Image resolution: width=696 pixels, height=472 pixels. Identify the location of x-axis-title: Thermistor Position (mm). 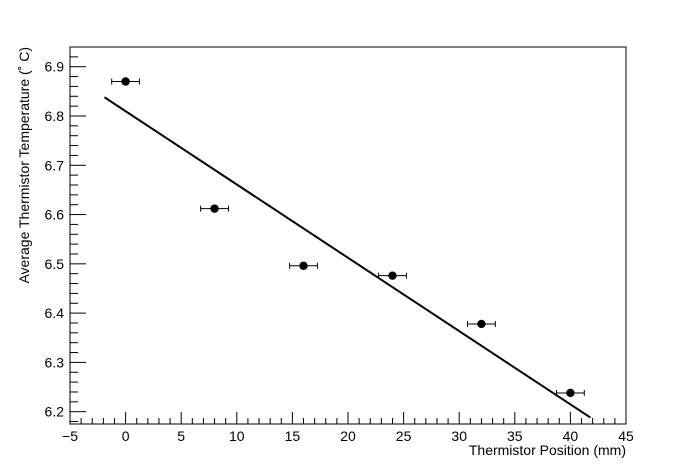
(547, 450).